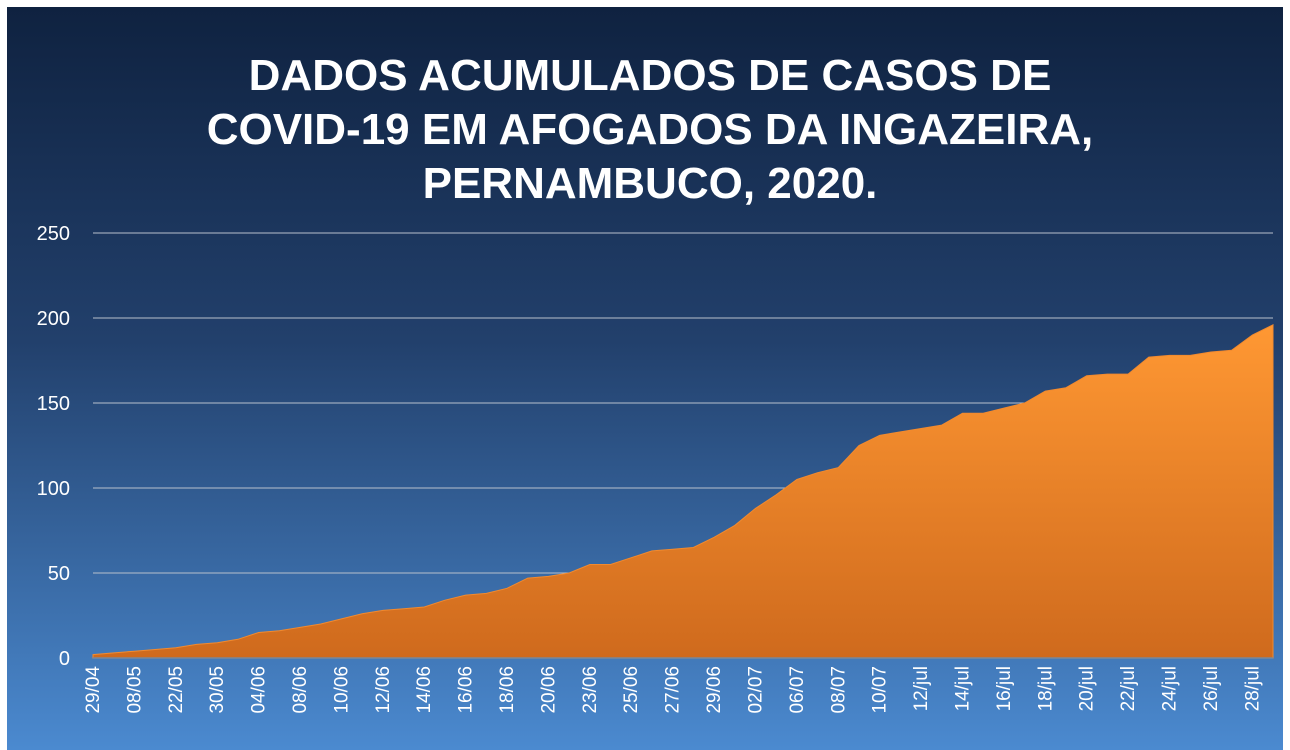 The height and width of the screenshot is (750, 1290). Describe the element at coordinates (1045, 688) in the screenshot. I see `x-tick-label: 18/jul` at that location.